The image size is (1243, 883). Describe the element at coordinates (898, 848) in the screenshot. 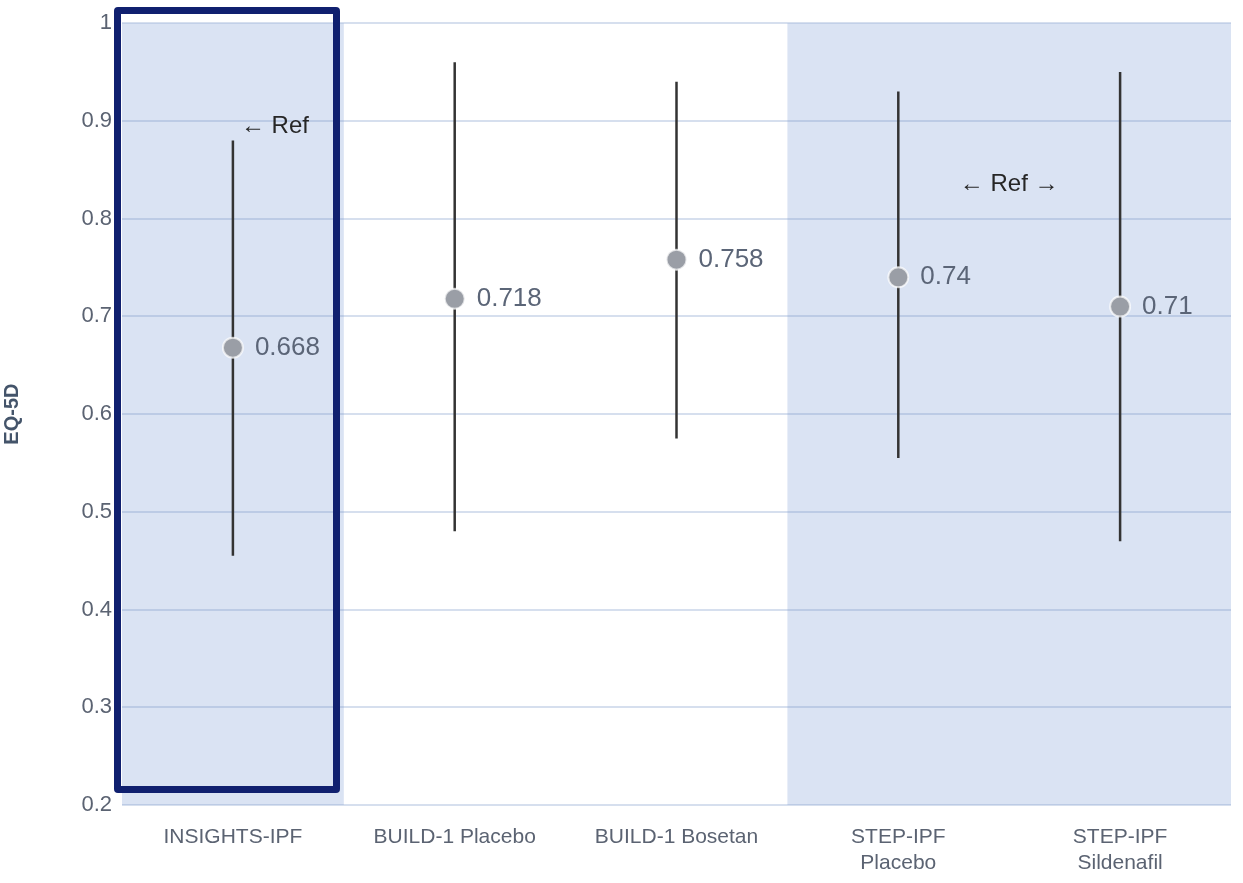

I see `x-tick-label: STEP-IPF Placebo` at that location.